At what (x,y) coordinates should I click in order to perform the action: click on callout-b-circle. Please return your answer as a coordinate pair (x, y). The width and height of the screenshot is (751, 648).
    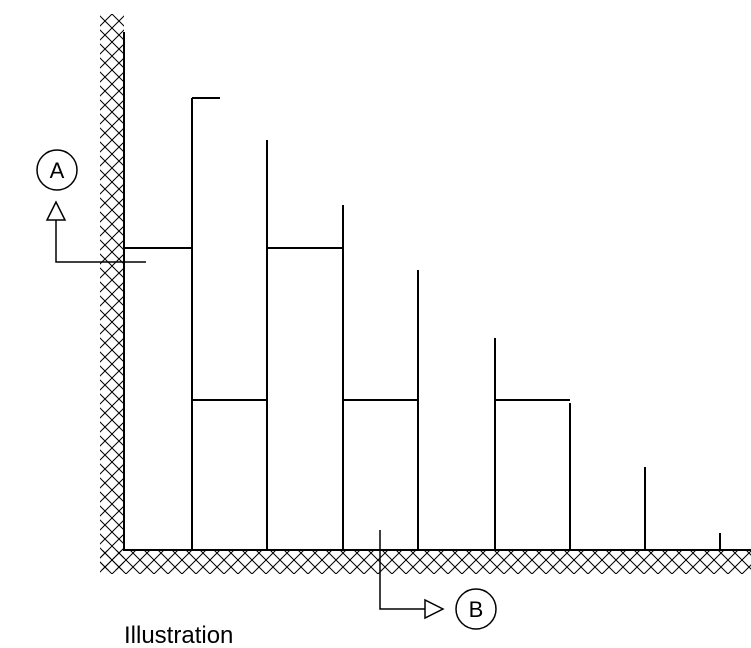
    Looking at the image, I should click on (476, 609).